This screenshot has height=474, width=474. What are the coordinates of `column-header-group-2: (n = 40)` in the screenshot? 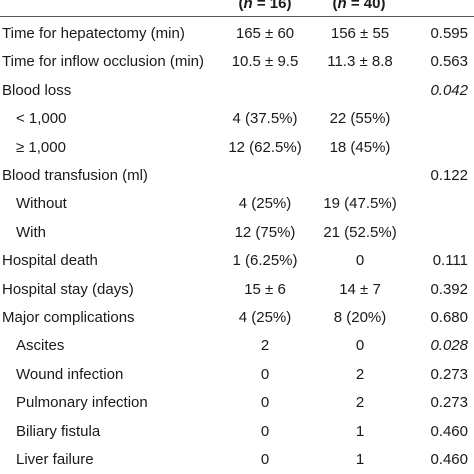 It's located at (359, 6).